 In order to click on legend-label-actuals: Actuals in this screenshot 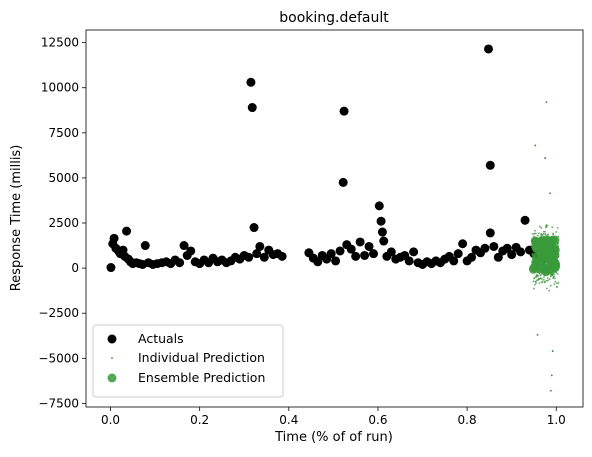, I will do `click(161, 338)`.